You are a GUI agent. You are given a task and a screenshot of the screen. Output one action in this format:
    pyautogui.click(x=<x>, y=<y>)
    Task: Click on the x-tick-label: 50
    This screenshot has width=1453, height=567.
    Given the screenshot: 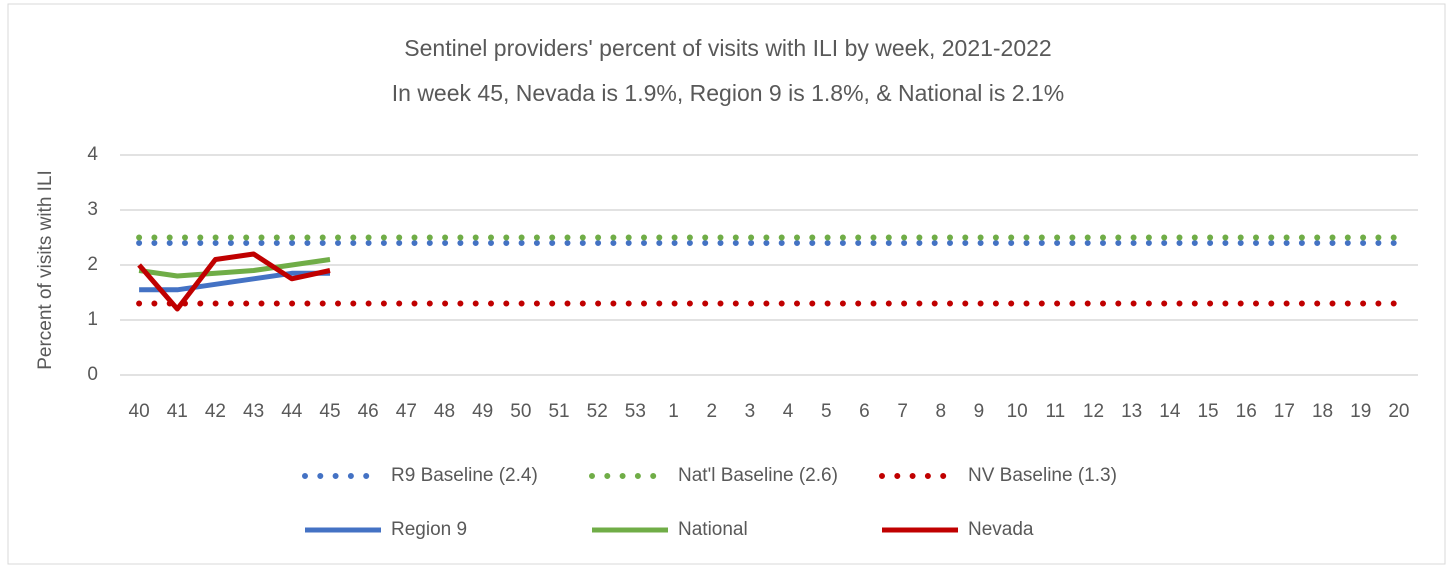 What is the action you would take?
    pyautogui.click(x=520, y=411)
    